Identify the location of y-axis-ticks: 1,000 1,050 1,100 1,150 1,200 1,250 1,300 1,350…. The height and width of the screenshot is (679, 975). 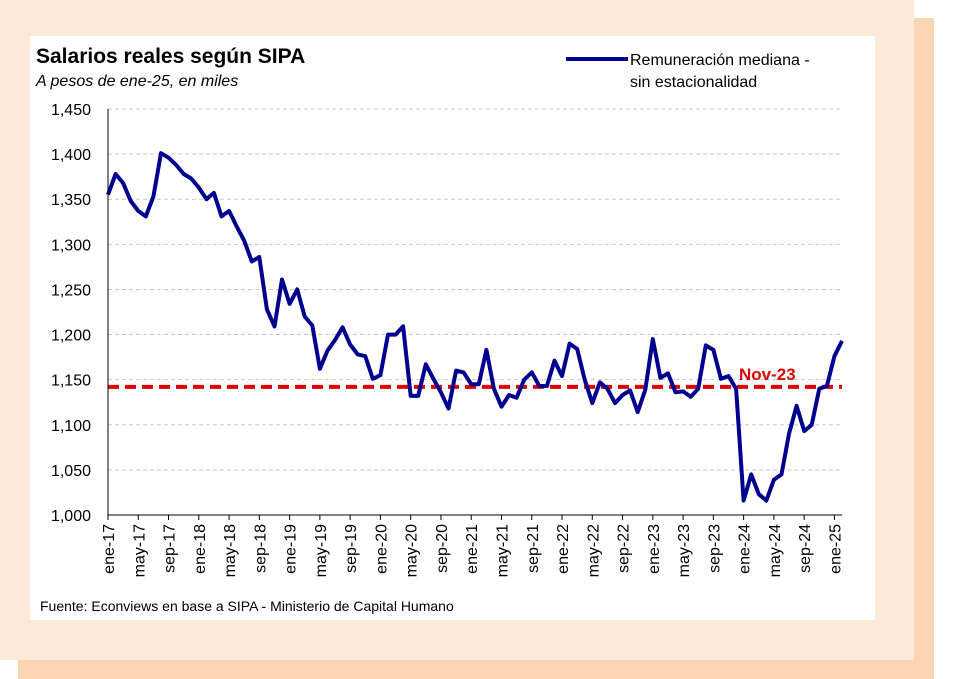
(80, 313).